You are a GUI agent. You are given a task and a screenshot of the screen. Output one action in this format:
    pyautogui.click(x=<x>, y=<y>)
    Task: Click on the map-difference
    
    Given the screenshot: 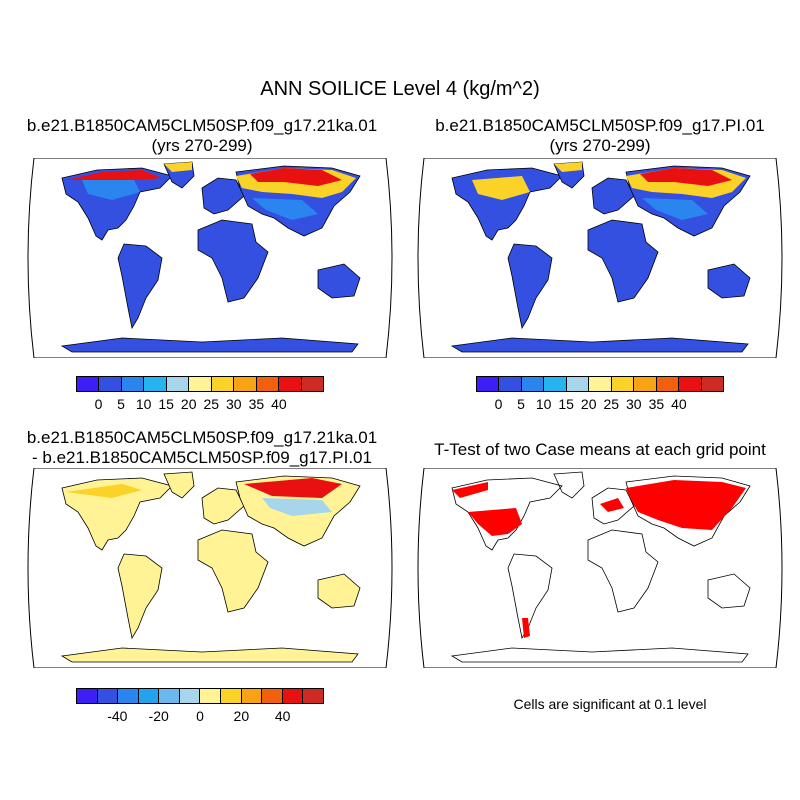 What is the action you would take?
    pyautogui.click(x=210, y=568)
    